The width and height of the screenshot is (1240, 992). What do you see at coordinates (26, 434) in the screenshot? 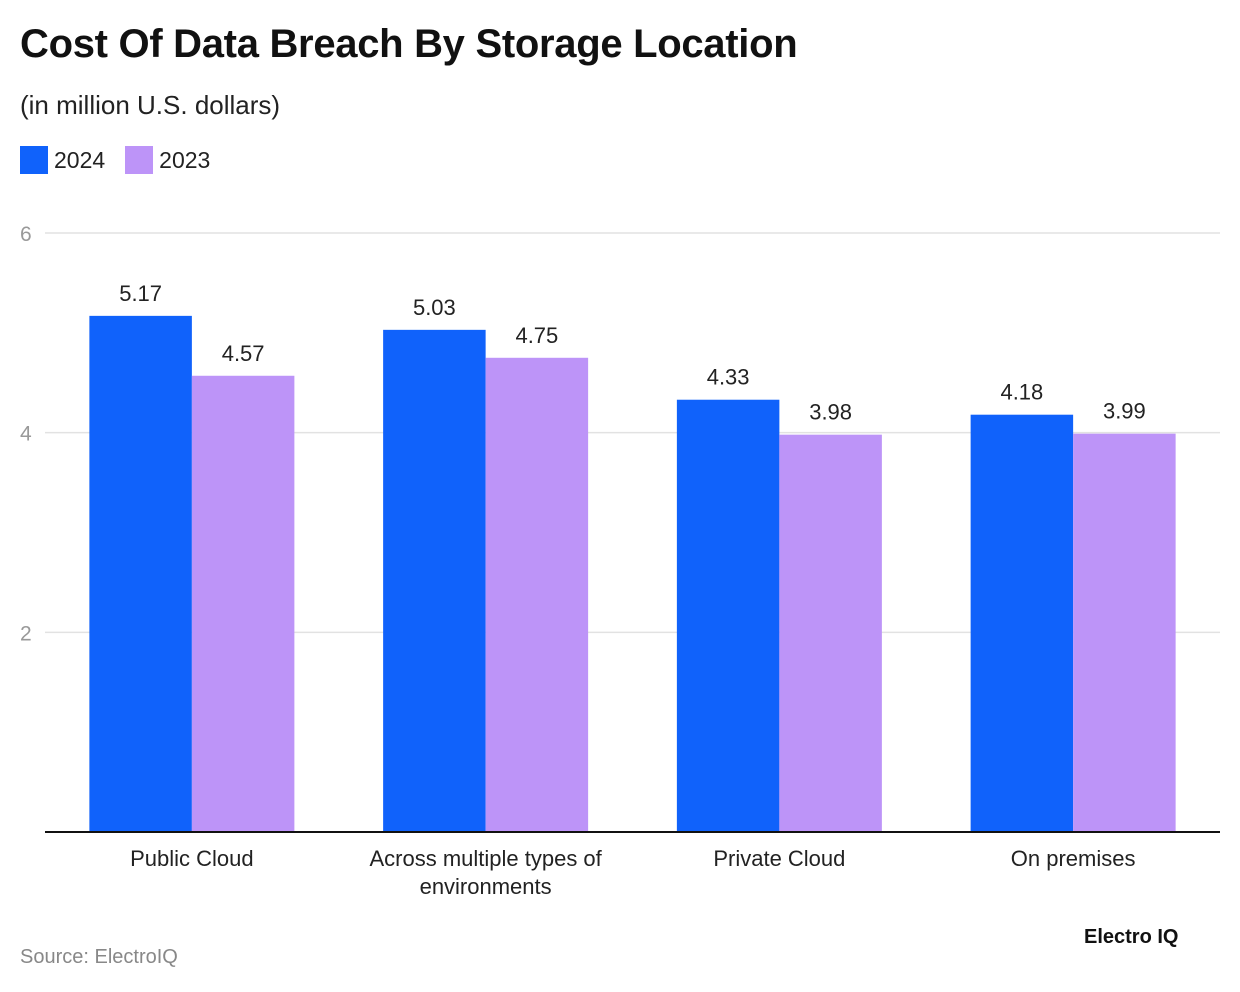
I see `y-tick-label: 4` at bounding box center [26, 434].